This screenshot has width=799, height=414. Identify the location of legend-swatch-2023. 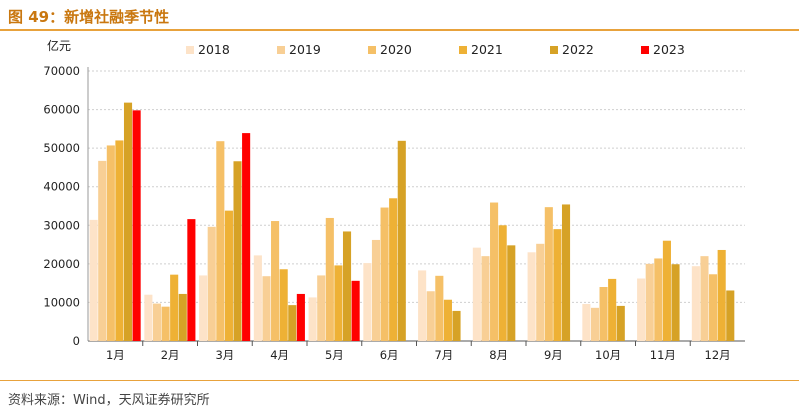
(645, 50).